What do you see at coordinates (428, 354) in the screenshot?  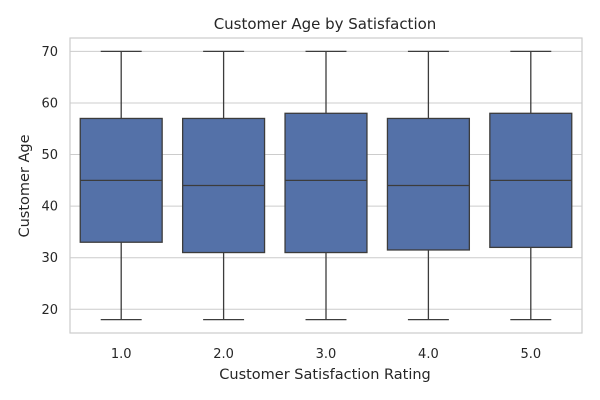 I see `x-tick-label: 4.0` at bounding box center [428, 354].